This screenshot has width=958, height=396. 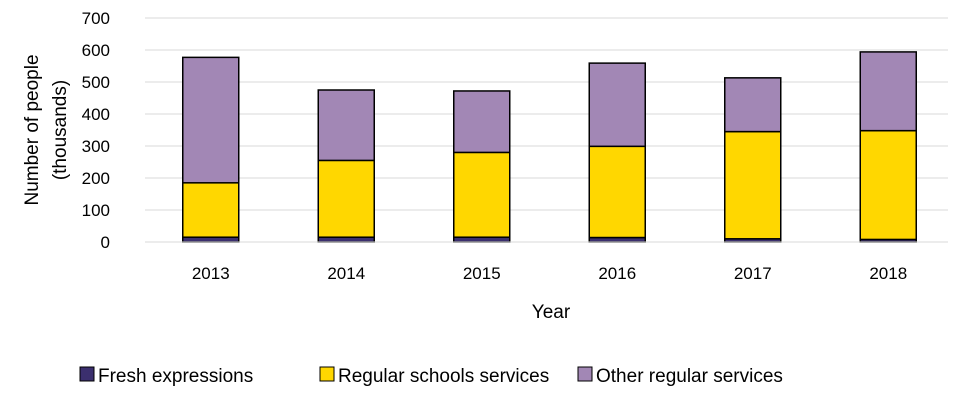 I want to click on x-tick-label: 2016, so click(x=617, y=273).